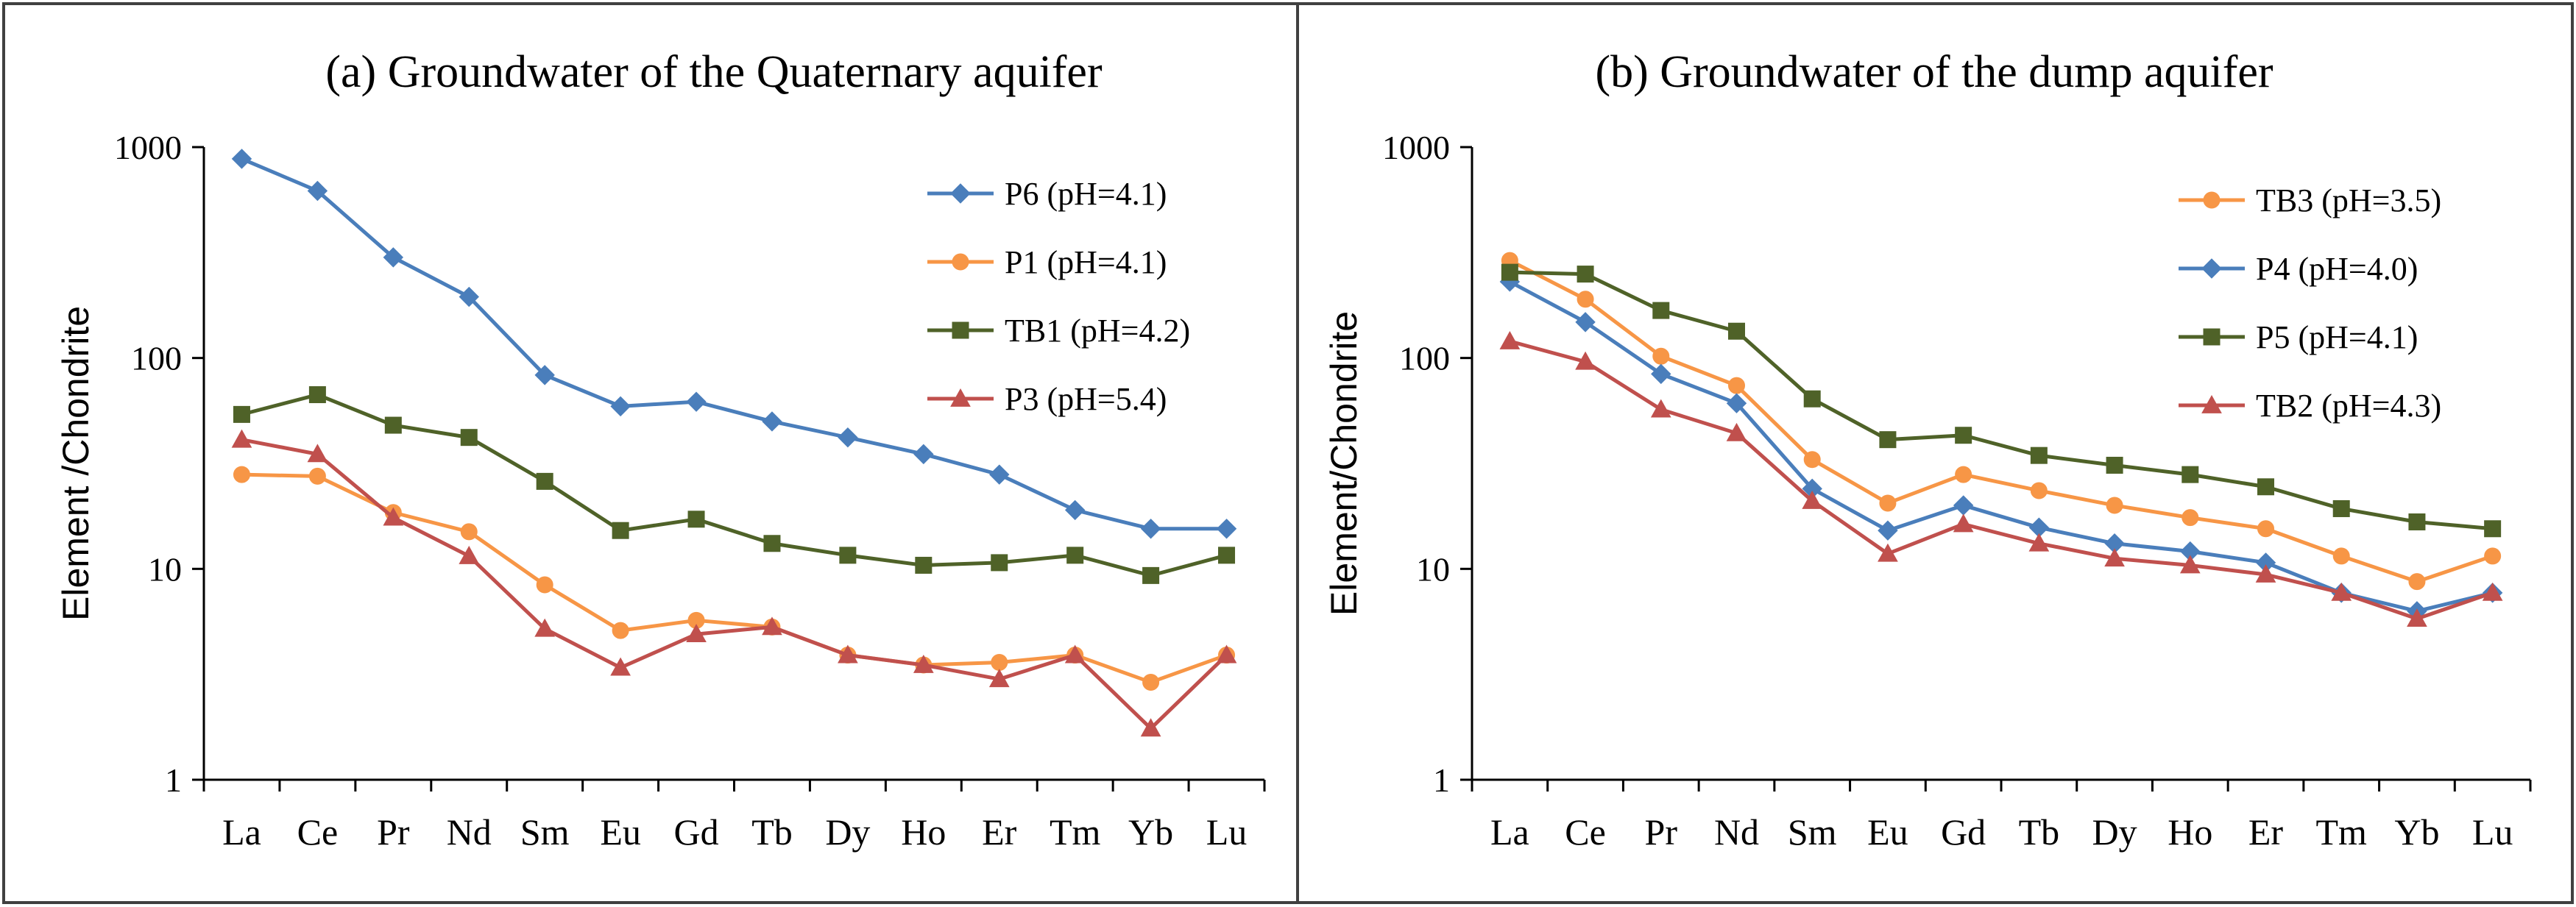  What do you see at coordinates (545, 832) in the screenshot?
I see `x-tick-label-sm: Sm` at bounding box center [545, 832].